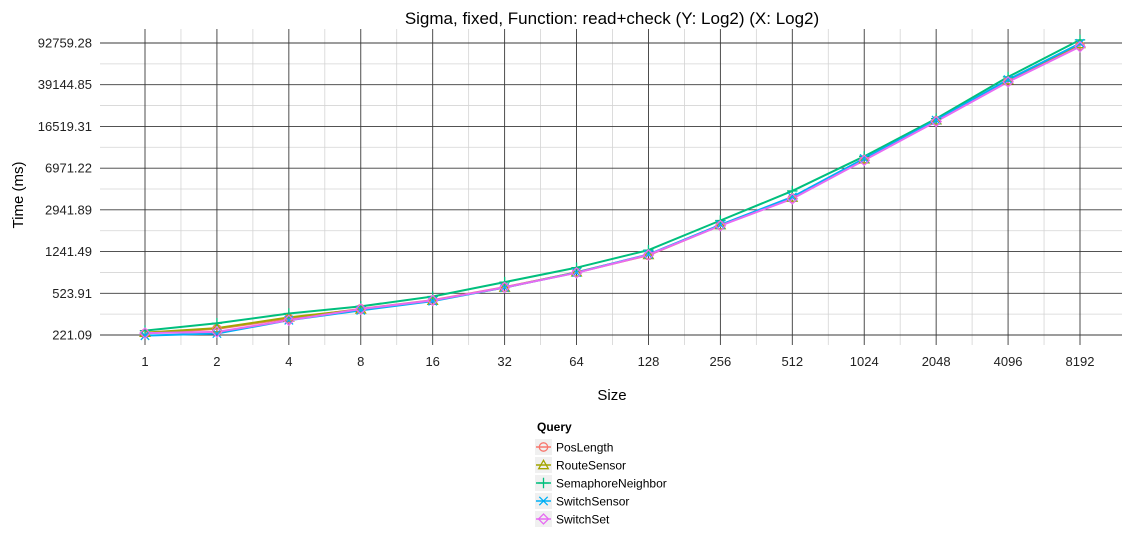 This screenshot has height=537, width=1122. I want to click on legend-title: Query, so click(554, 427).